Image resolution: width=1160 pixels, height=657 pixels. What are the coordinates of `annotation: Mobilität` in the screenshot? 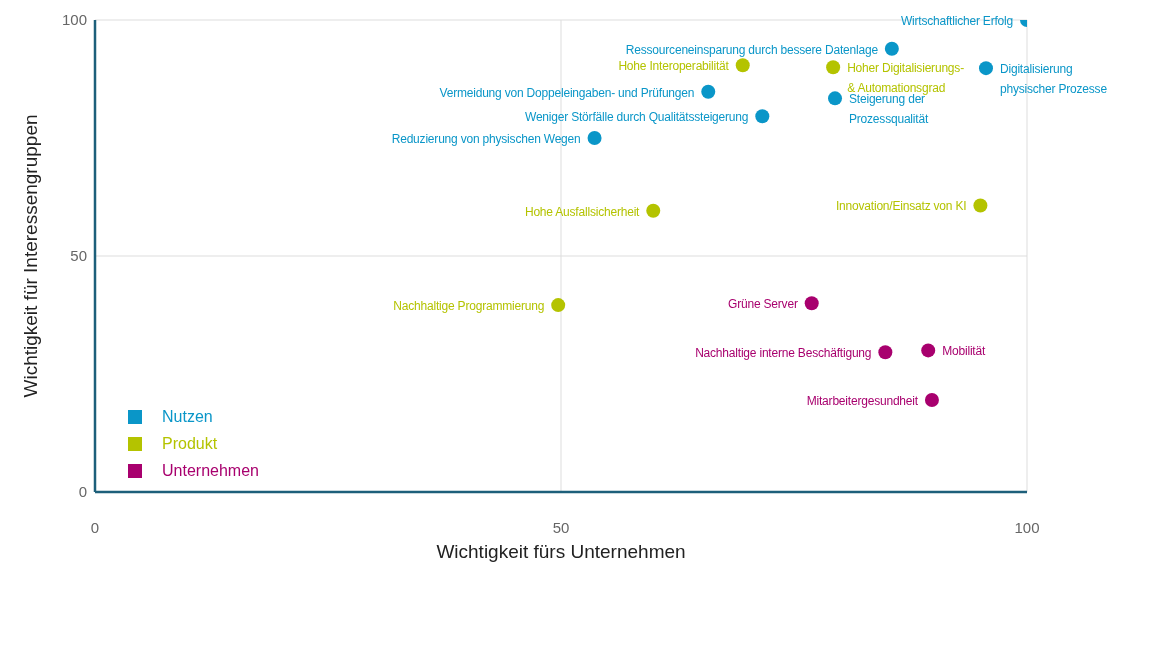 It's located at (964, 351).